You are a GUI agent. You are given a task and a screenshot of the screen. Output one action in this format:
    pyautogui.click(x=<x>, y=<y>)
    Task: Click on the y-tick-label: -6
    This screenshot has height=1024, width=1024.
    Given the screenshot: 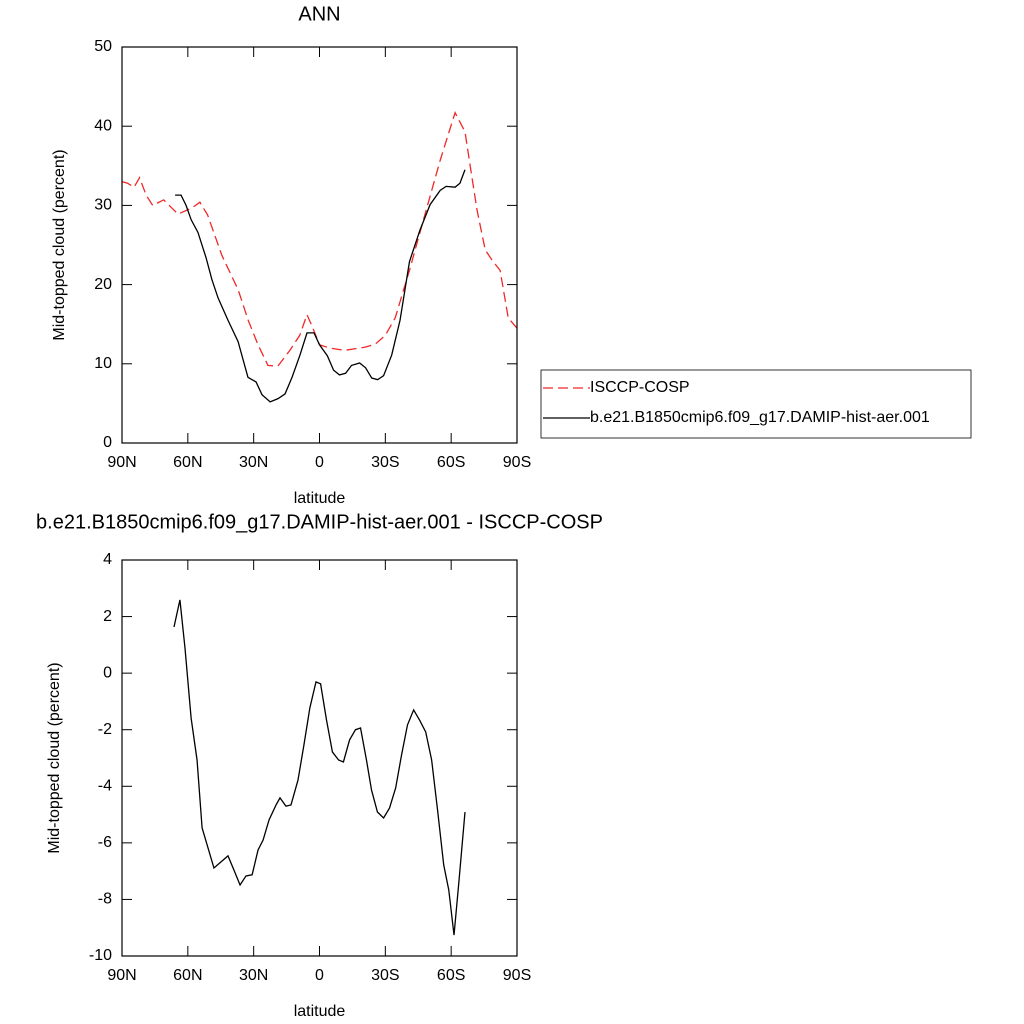 What is the action you would take?
    pyautogui.click(x=105, y=842)
    